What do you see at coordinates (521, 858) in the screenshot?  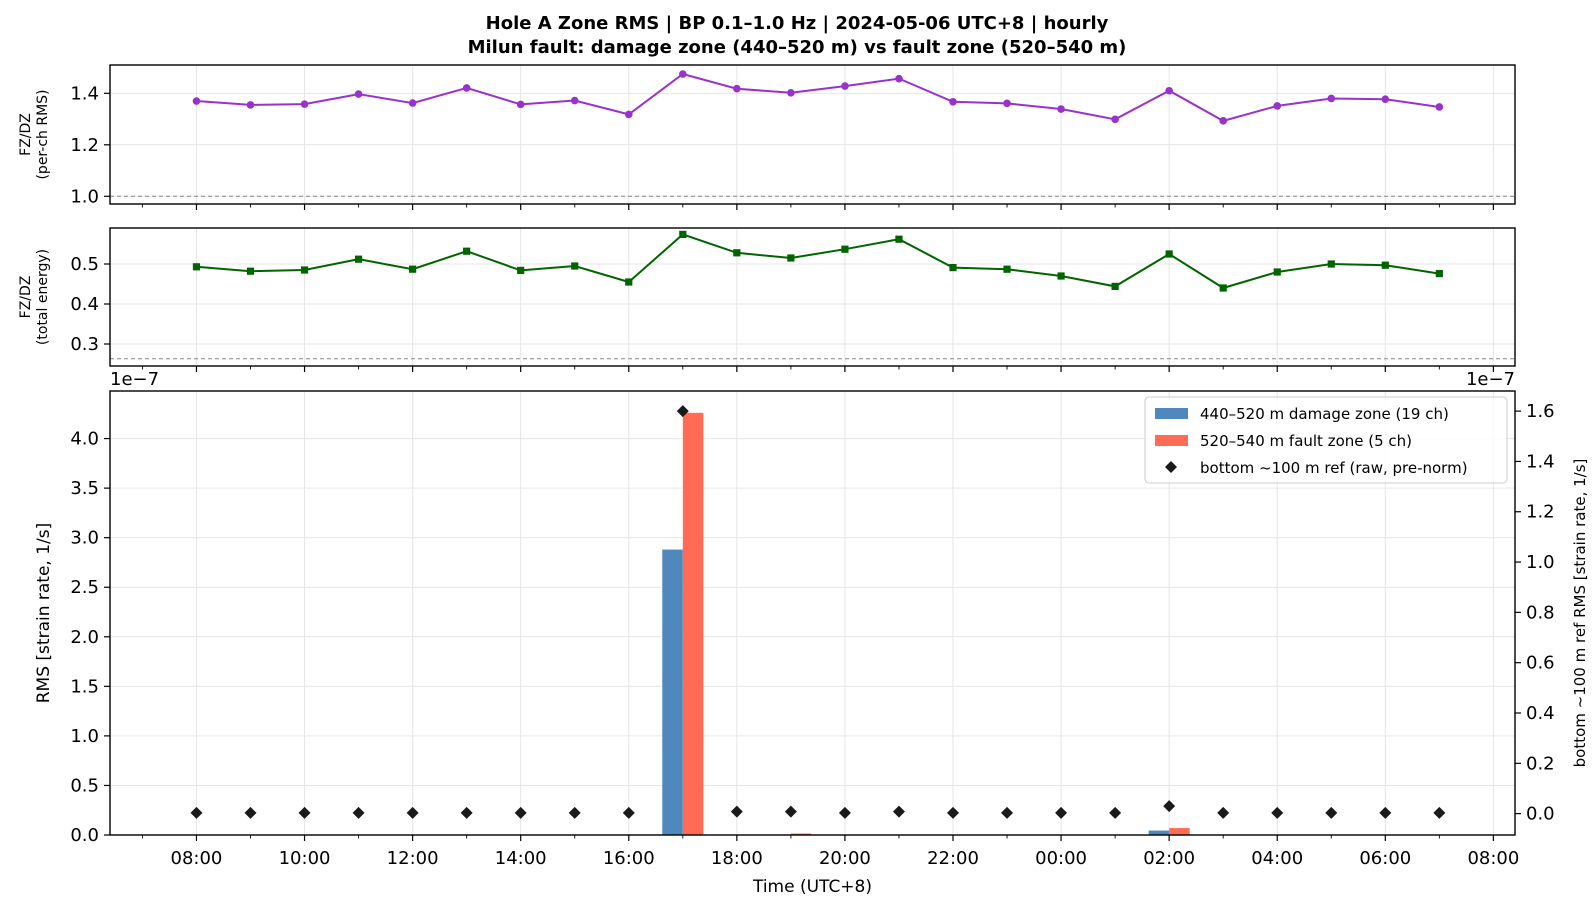 I see `x-tick-label: 14:00` at bounding box center [521, 858].